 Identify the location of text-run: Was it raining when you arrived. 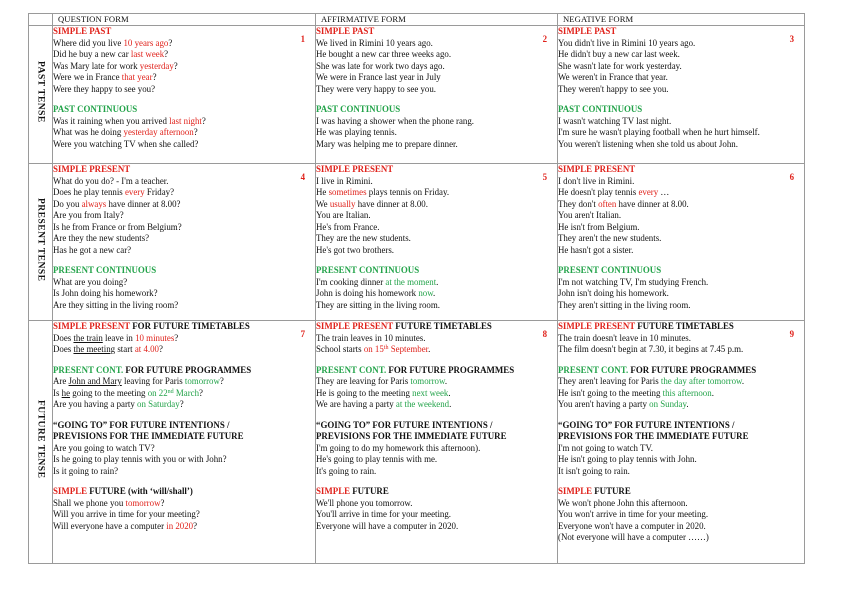
(111, 120).